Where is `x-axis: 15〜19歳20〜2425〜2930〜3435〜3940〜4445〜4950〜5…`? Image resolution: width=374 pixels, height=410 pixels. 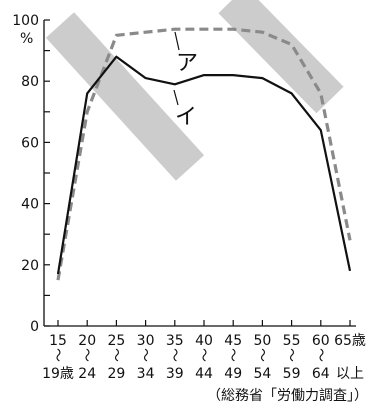 x-axis: 15〜19歳20〜2425〜2930〜3435〜3940〜4445〜4950〜5… is located at coordinates (204, 351).